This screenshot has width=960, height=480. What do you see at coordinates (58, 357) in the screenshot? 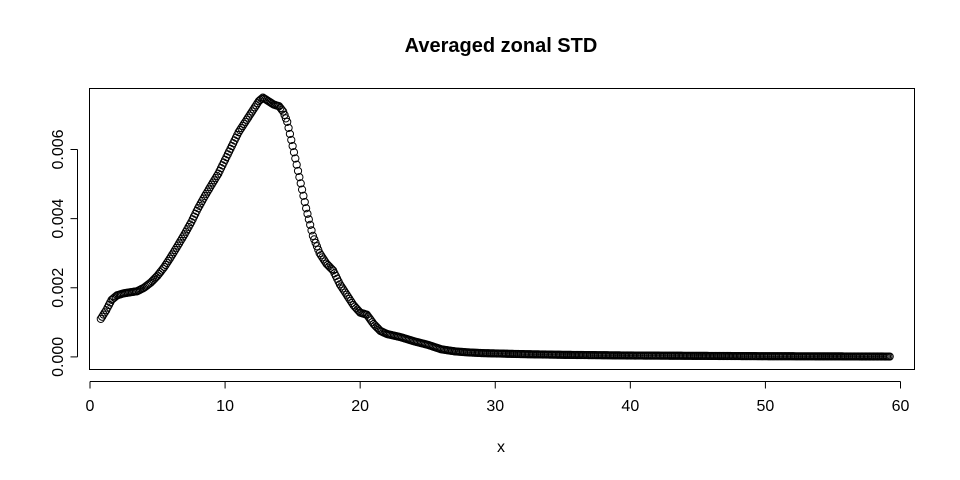
I see `y-tick-label: 0.000` at bounding box center [58, 357].